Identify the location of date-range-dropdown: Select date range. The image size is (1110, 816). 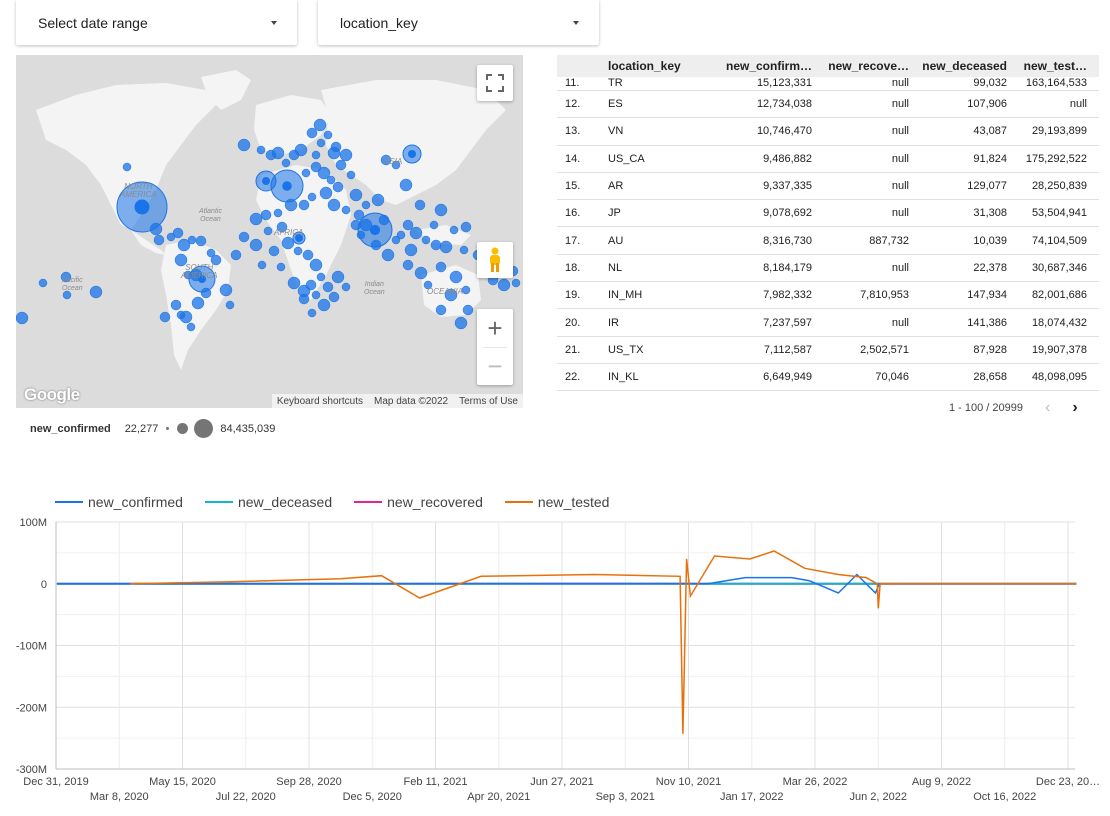
(156, 22).